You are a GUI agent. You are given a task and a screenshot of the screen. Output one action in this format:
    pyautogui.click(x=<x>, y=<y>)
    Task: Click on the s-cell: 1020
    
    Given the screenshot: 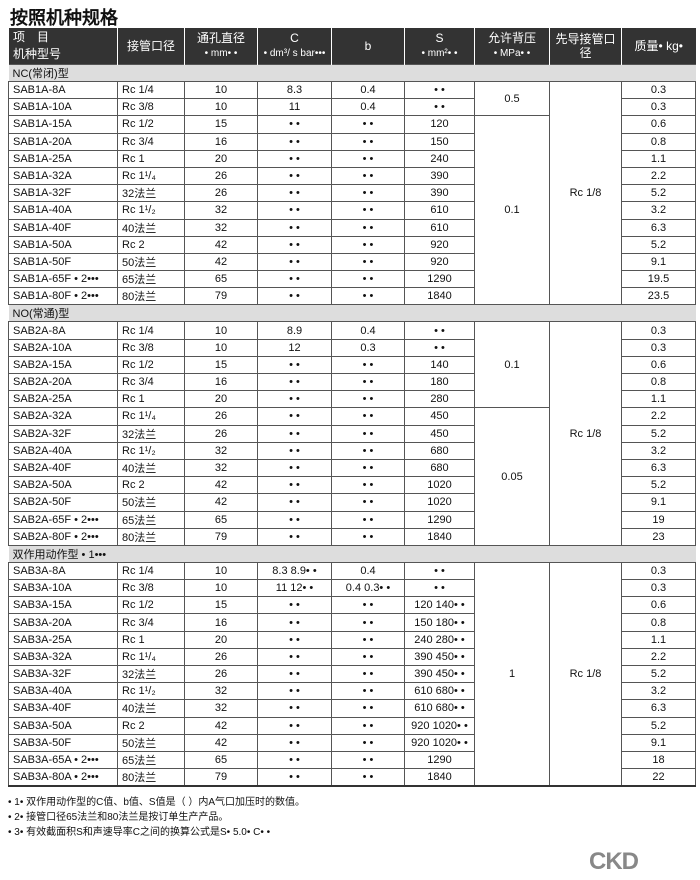 What is the action you would take?
    pyautogui.click(x=439, y=502)
    